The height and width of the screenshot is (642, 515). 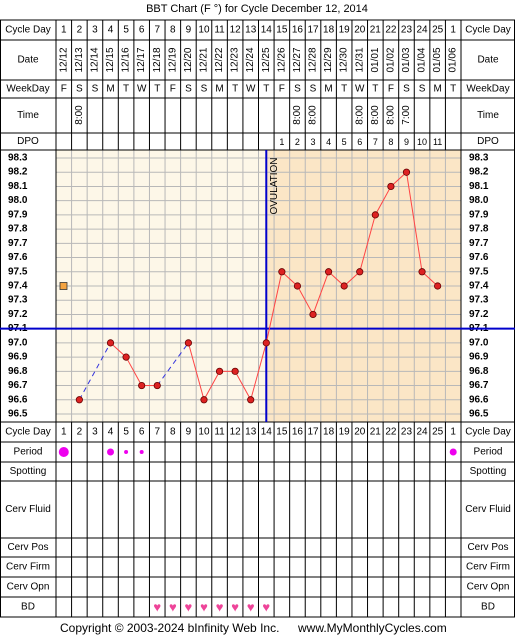 I want to click on y-tick-label-right: 96.9, so click(x=479, y=357).